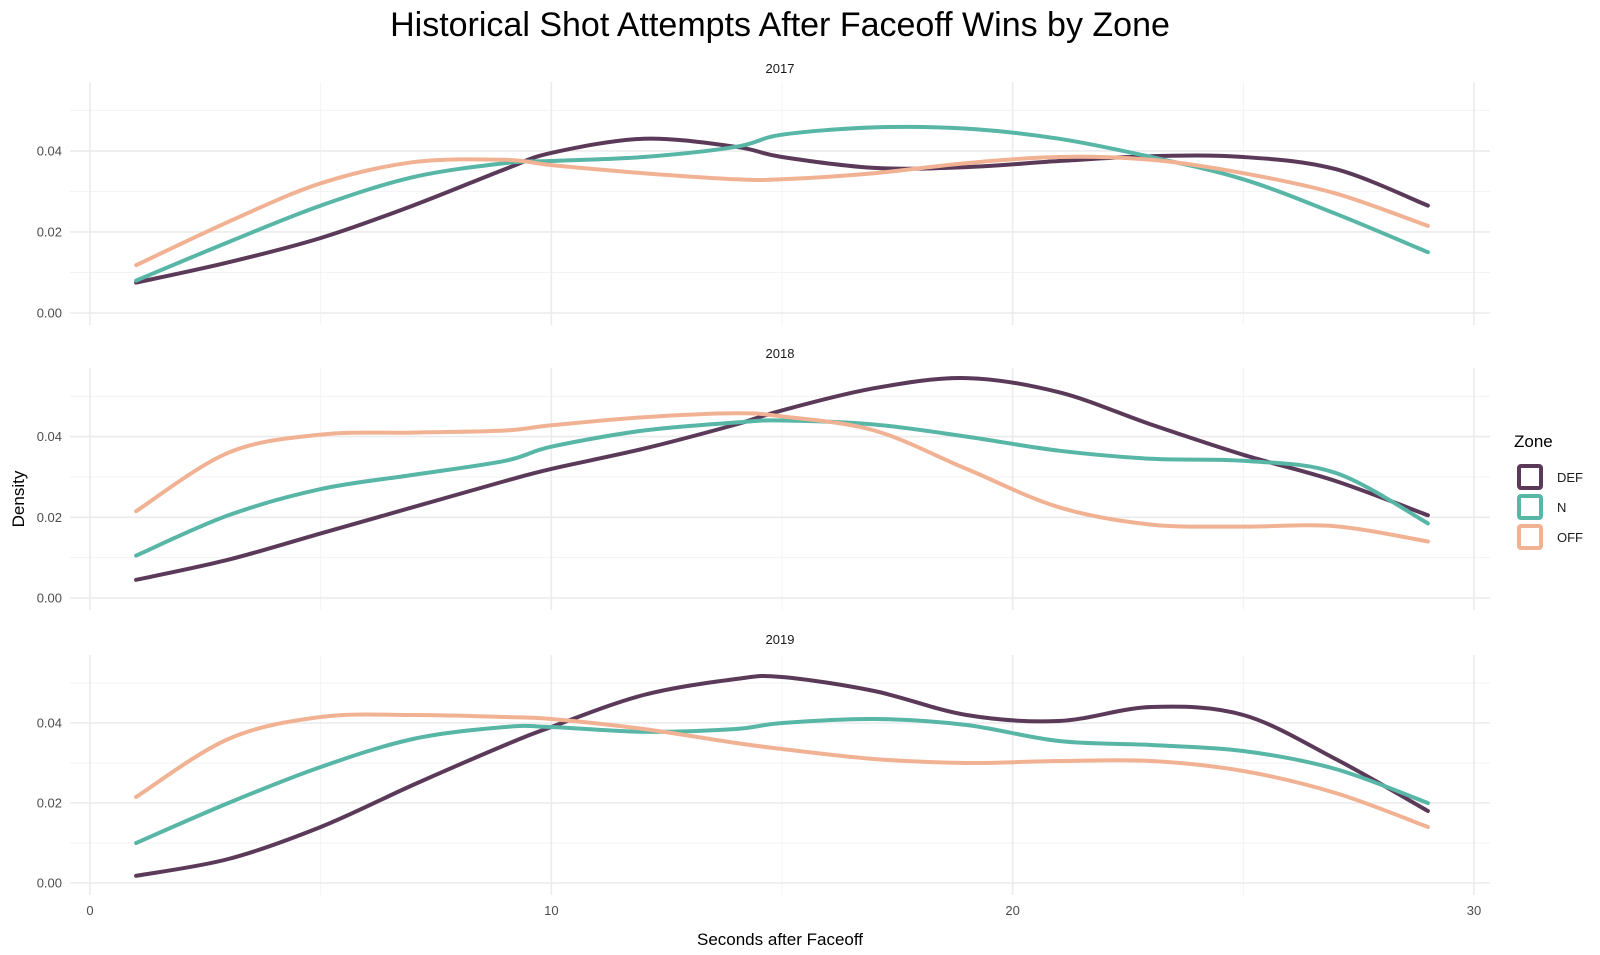 The width and height of the screenshot is (1600, 955). What do you see at coordinates (1530, 477) in the screenshot?
I see `legend-key-def` at bounding box center [1530, 477].